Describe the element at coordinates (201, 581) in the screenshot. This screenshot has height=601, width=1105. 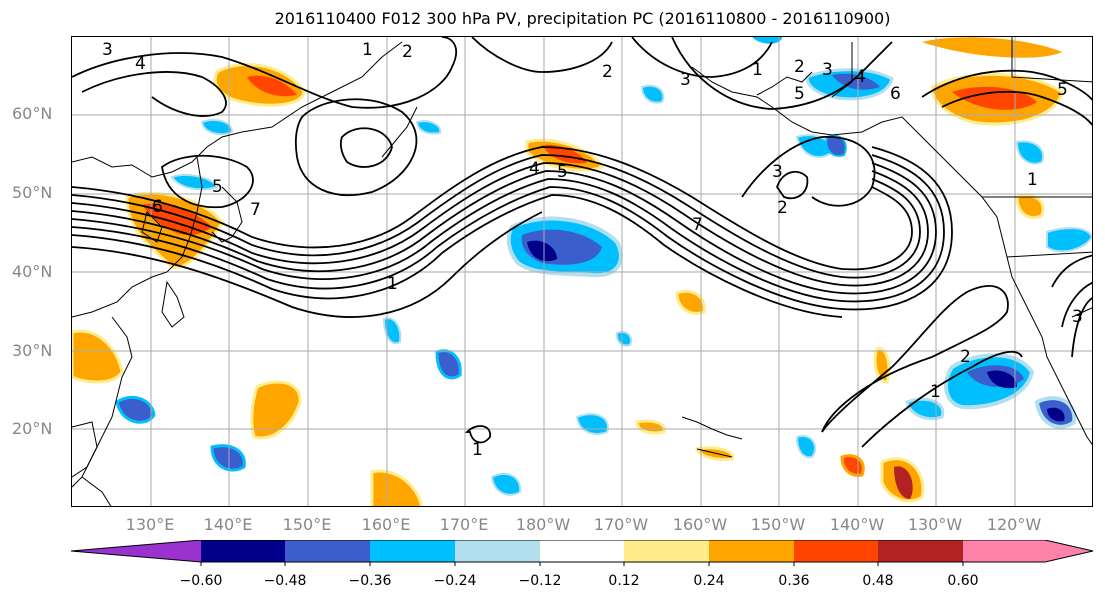
I see `colorbar-tick-label: −0.60` at that location.